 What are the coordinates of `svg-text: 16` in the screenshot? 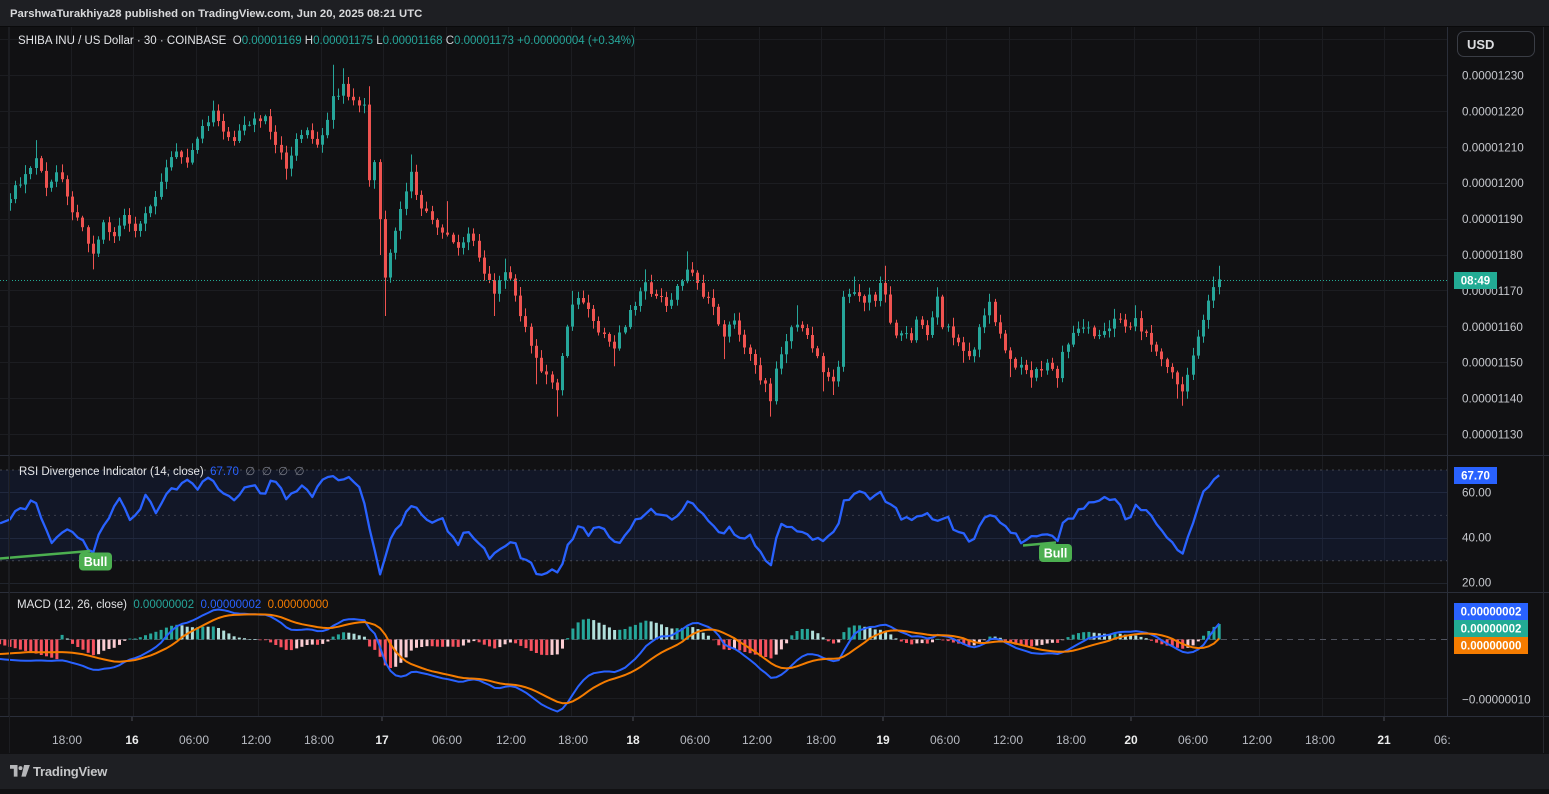 It's located at (132, 740).